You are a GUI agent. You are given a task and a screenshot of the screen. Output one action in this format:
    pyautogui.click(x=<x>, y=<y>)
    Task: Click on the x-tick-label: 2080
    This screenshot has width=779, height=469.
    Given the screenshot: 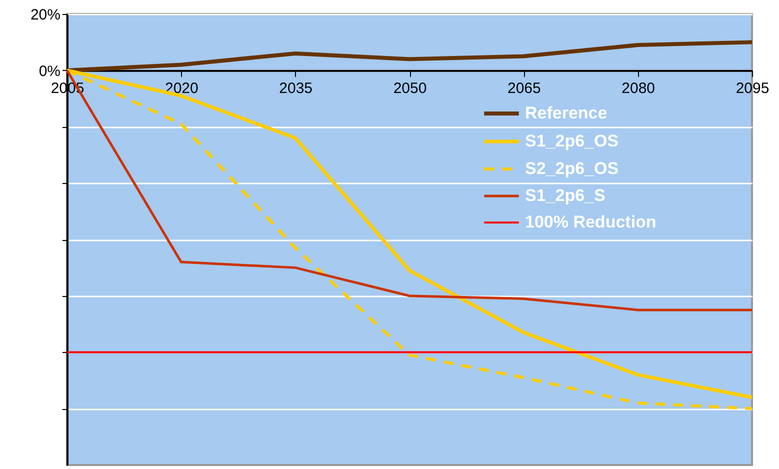 What is the action you would take?
    pyautogui.click(x=639, y=88)
    